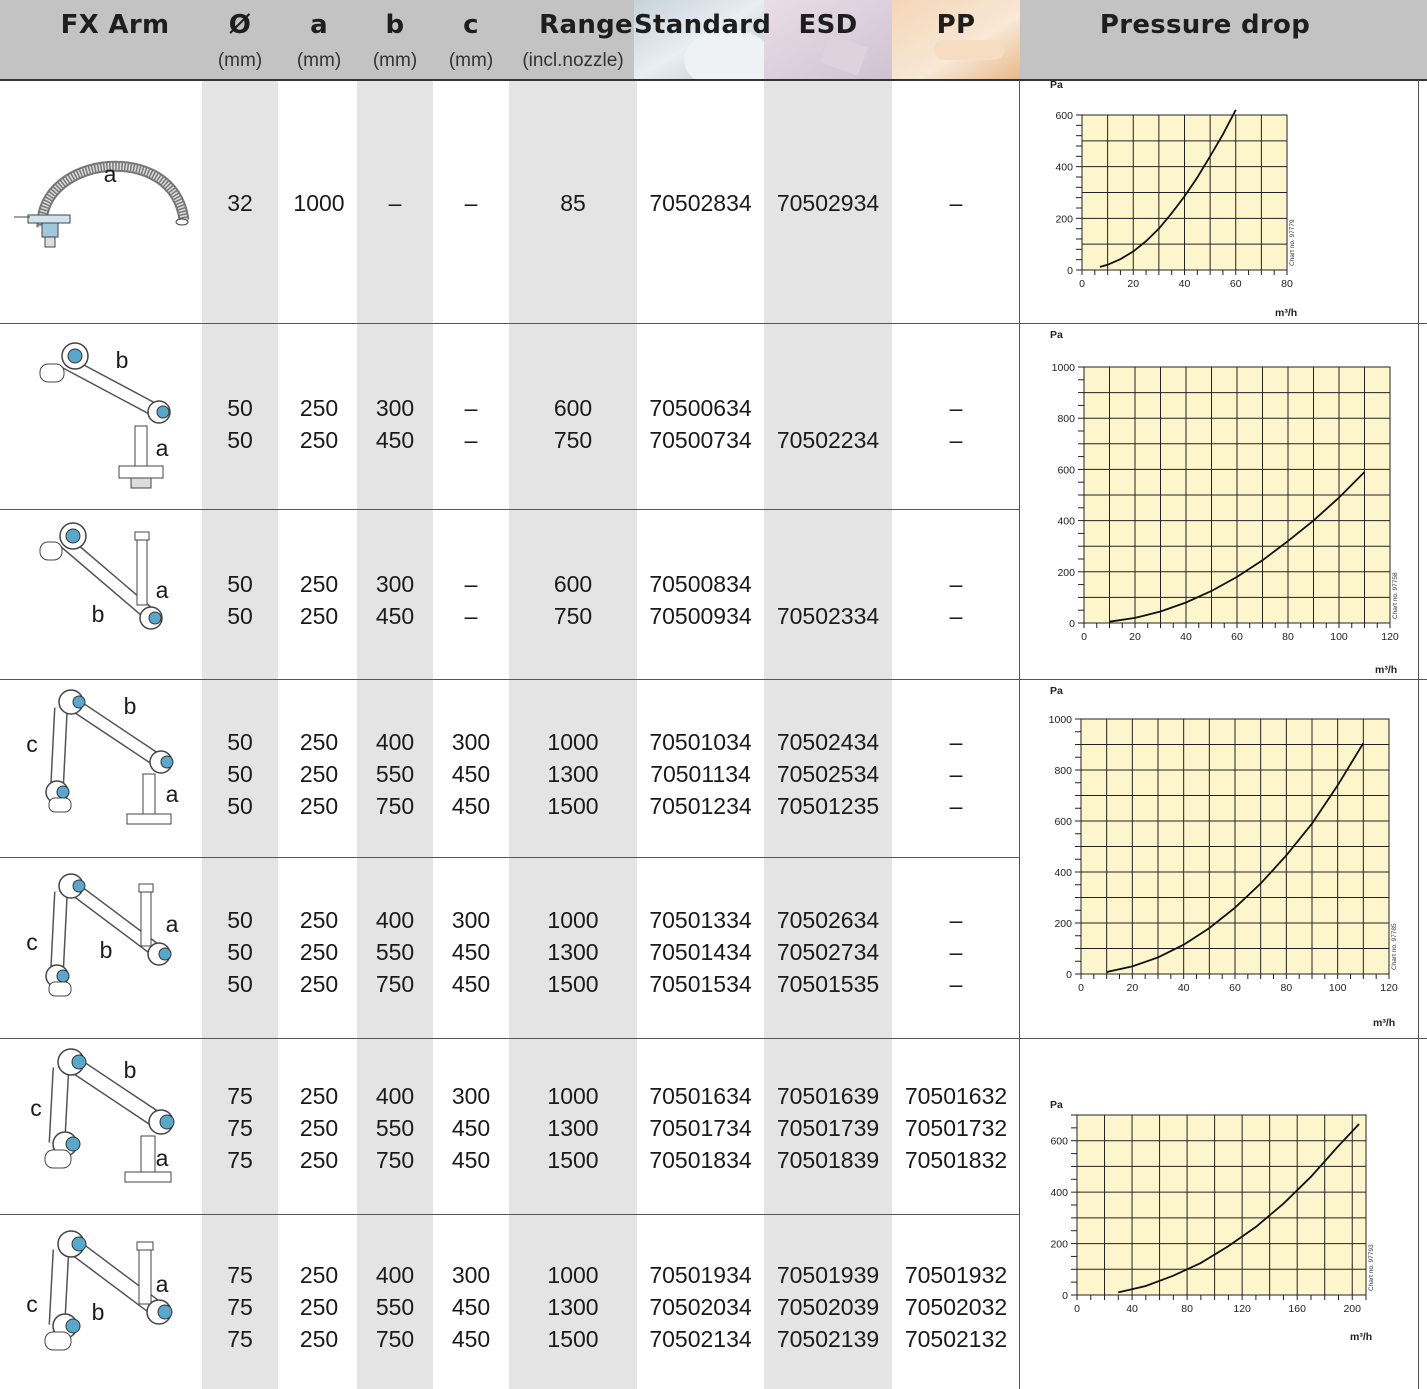 The image size is (1427, 1389). I want to click on standard-cell: 70500934, so click(700, 616).